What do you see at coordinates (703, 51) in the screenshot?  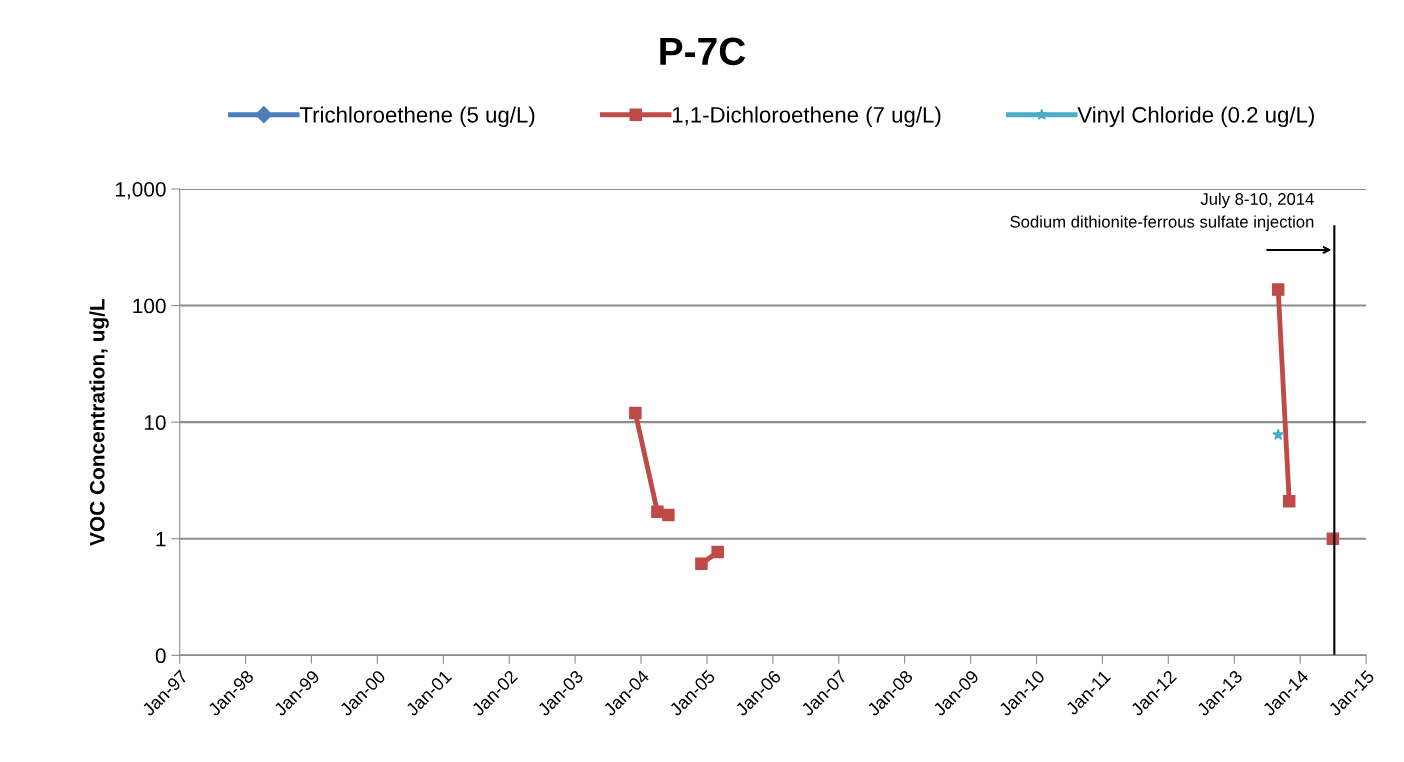 I see `chart-title: P-7C` at bounding box center [703, 51].